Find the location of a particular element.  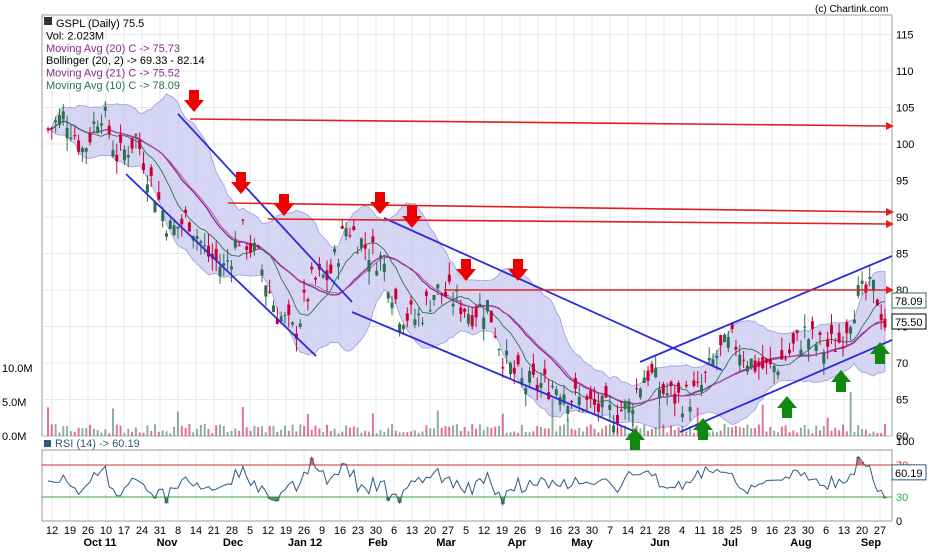

day-tick-label: 28 is located at coordinates (232, 531).